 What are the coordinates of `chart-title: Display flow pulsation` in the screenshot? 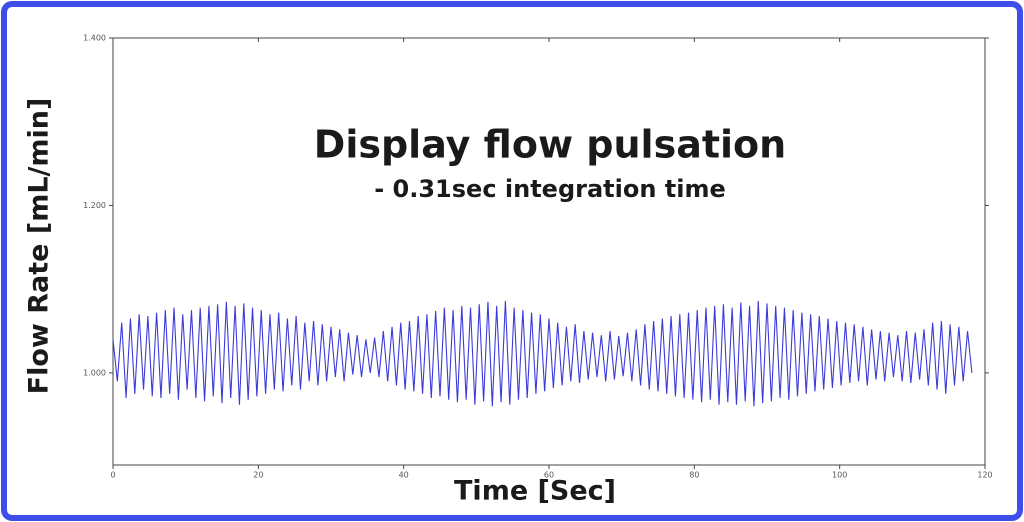 It's located at (550, 145).